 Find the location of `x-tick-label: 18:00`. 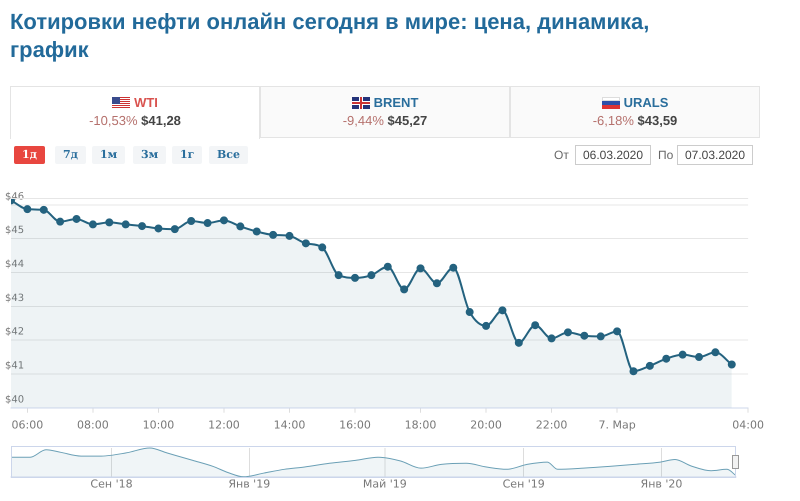

x-tick-label: 18:00 is located at coordinates (420, 425).